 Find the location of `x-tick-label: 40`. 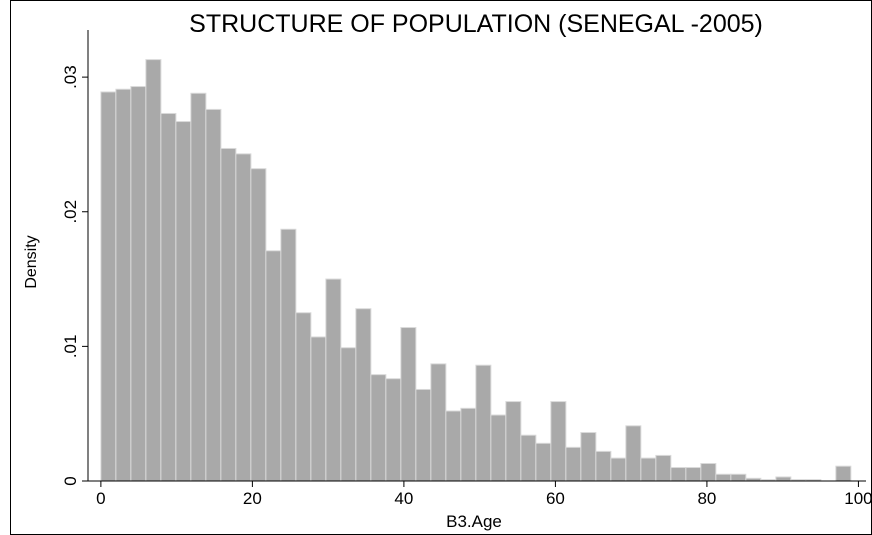

x-tick-label: 40 is located at coordinates (403, 498).